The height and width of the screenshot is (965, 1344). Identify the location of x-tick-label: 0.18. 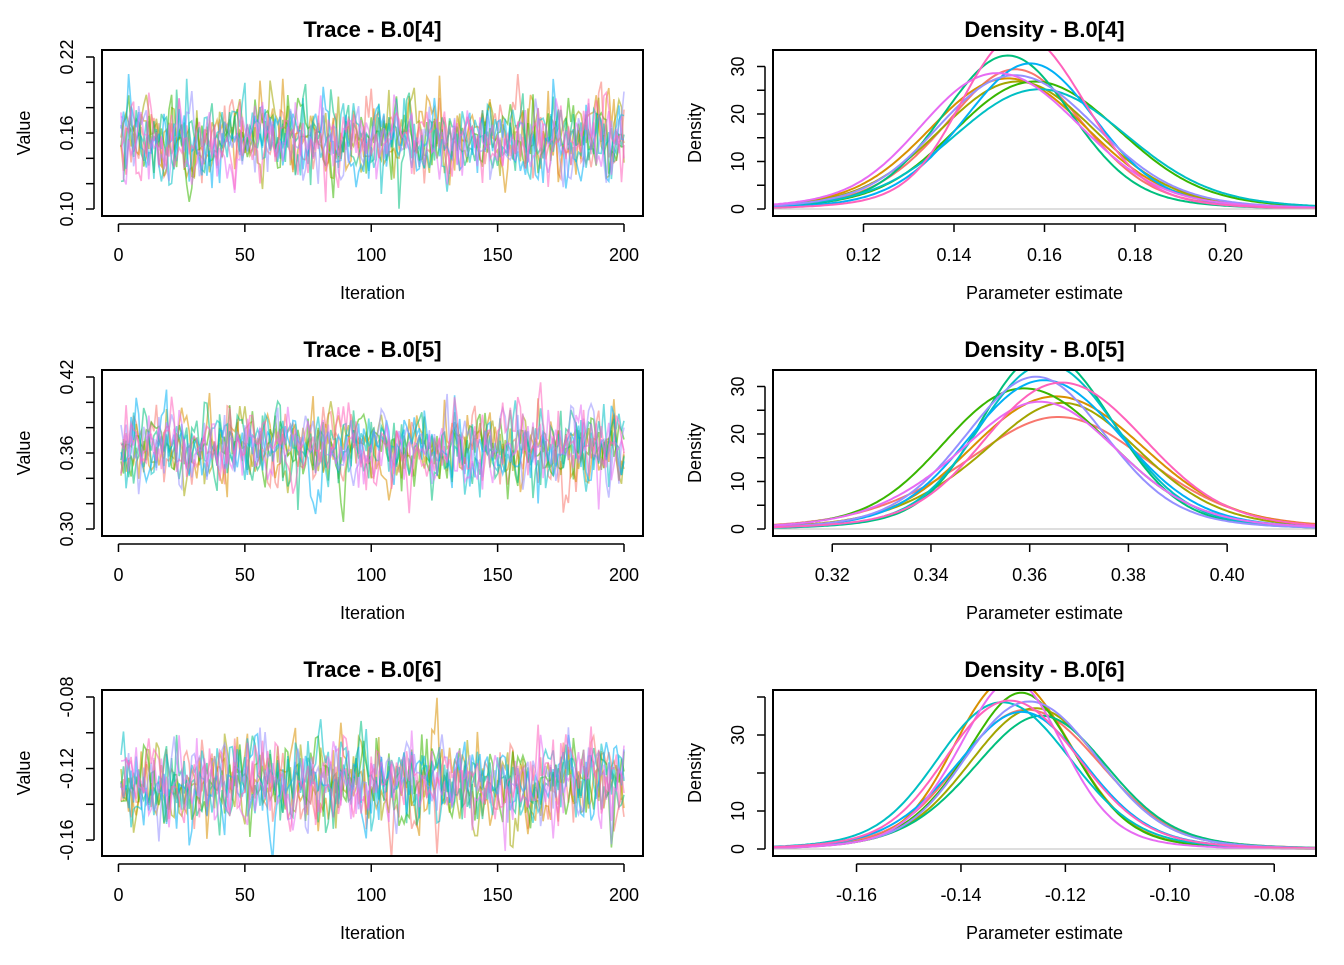
(1134, 255).